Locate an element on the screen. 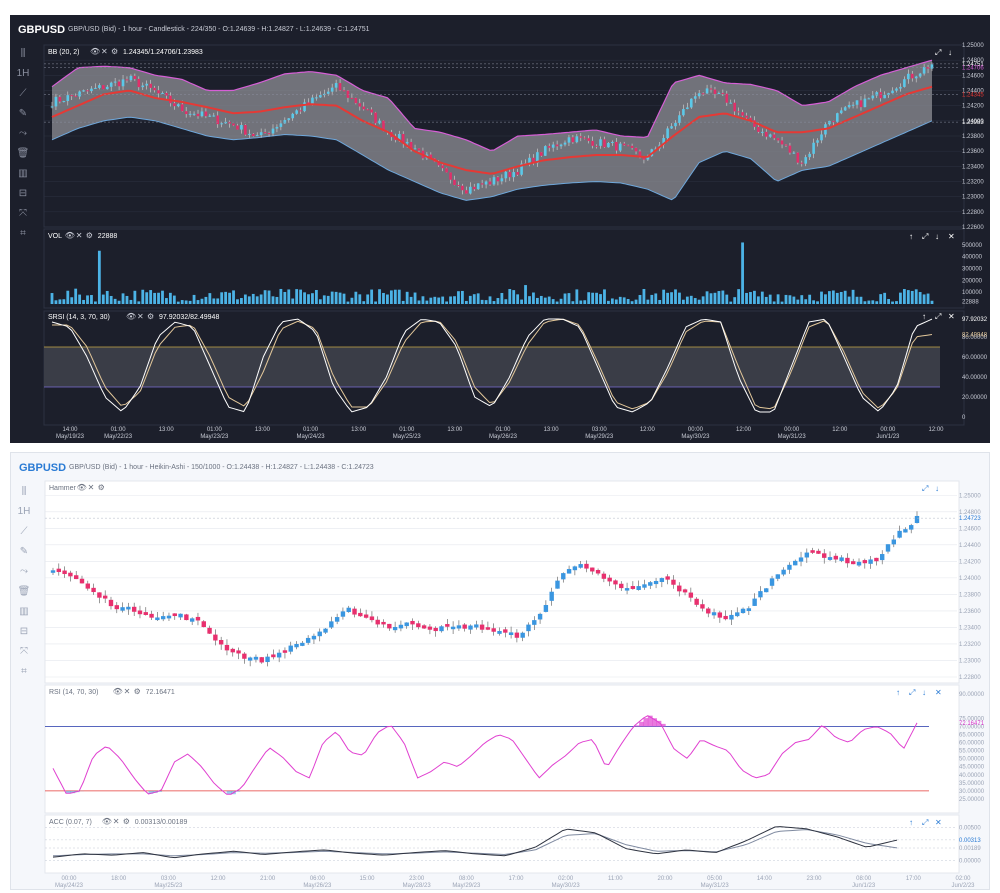 This screenshot has height=893, width=1000. x-tick-date: May/23/23 is located at coordinates (214, 437).